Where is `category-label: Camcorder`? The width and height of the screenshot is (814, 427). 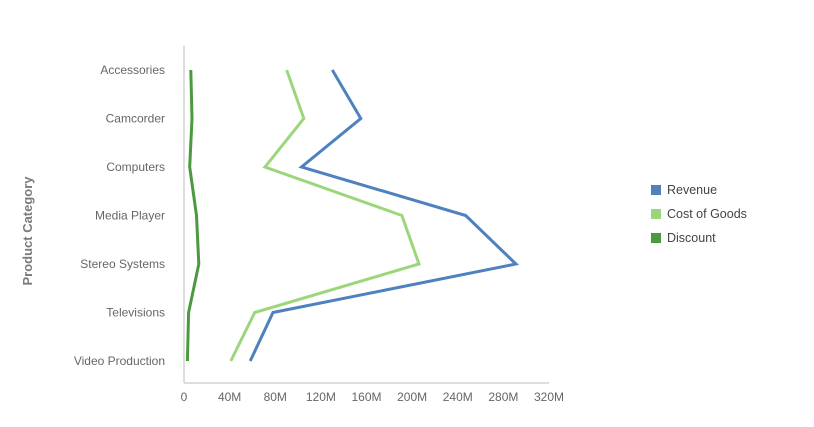 category-label: Camcorder is located at coordinates (135, 119).